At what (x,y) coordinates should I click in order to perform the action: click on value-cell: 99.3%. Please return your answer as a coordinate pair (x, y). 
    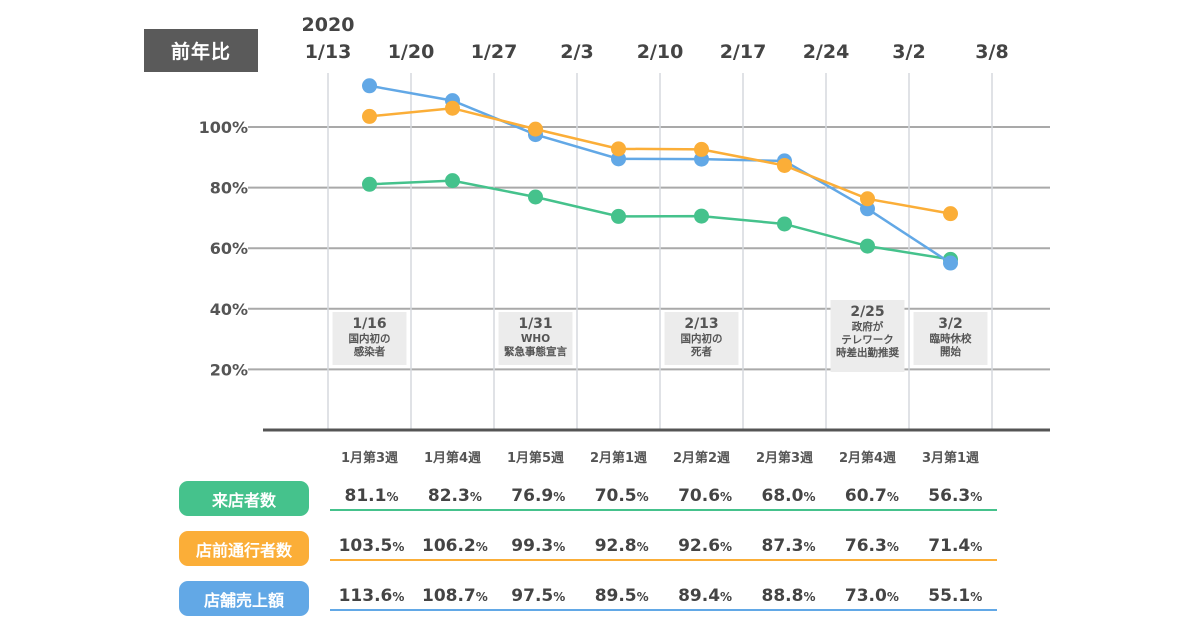
    Looking at the image, I should click on (538, 546).